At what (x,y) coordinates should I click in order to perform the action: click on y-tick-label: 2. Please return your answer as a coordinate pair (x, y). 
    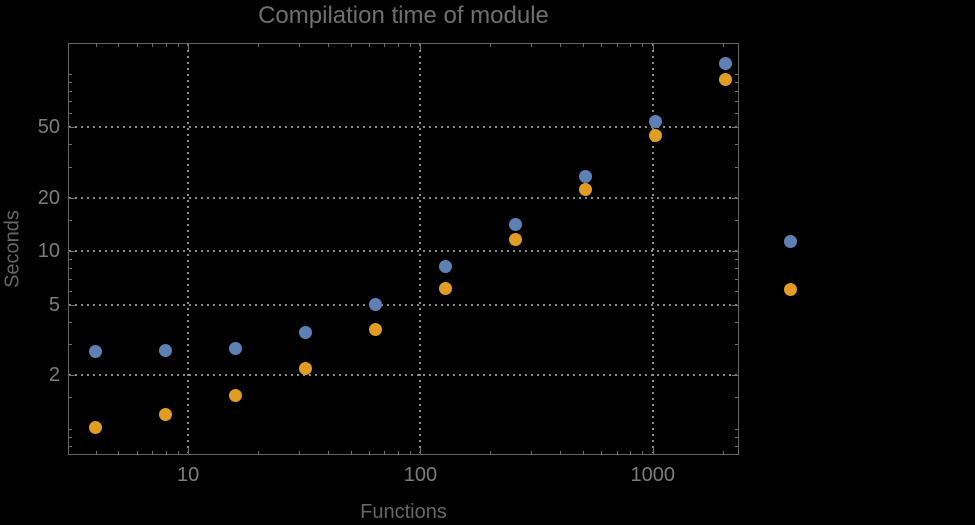
    Looking at the image, I should click on (54, 375).